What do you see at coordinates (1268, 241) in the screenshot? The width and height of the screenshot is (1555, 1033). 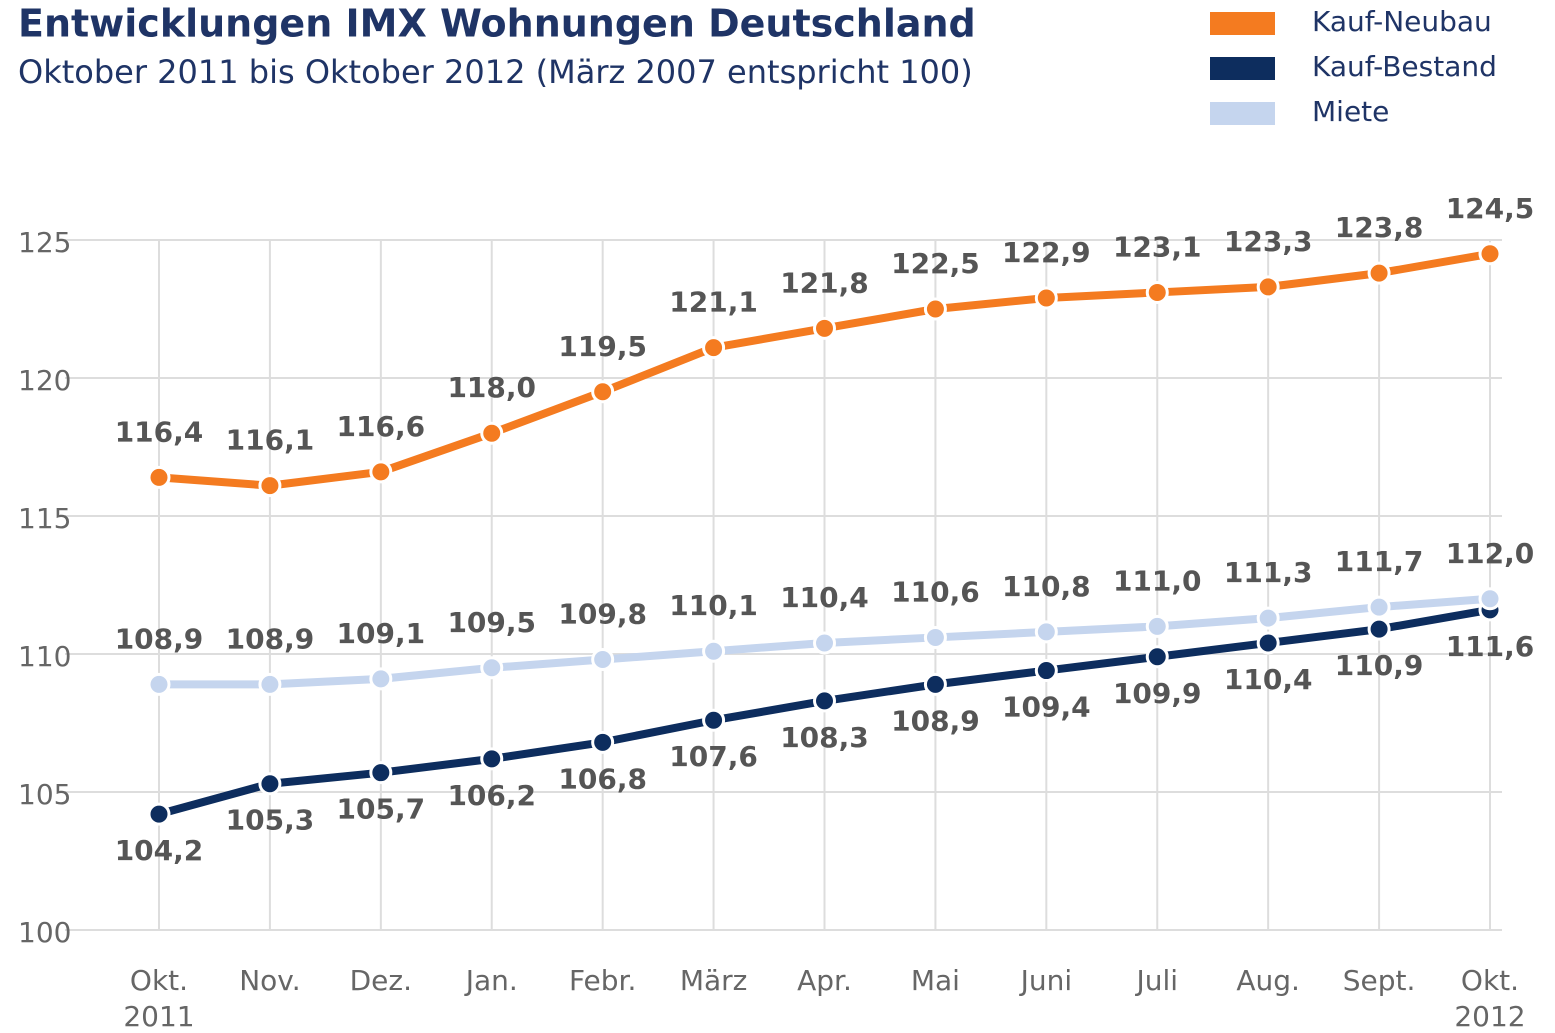 I see `value-label: 123,3` at bounding box center [1268, 241].